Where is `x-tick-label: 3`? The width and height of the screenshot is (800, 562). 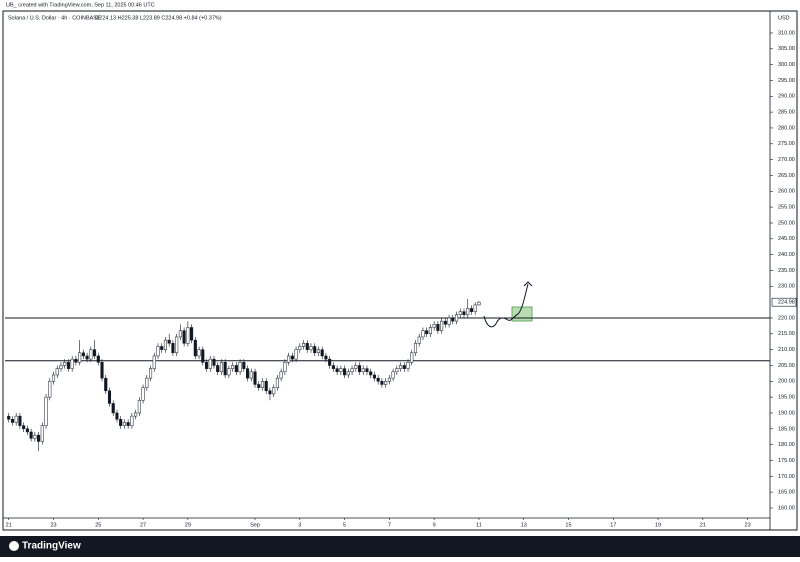 x-tick-label: 3 is located at coordinates (299, 525).